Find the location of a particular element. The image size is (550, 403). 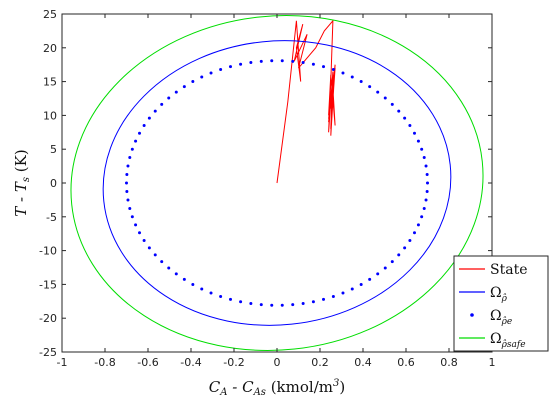

y-tick-label: 25 is located at coordinates (50, 14).